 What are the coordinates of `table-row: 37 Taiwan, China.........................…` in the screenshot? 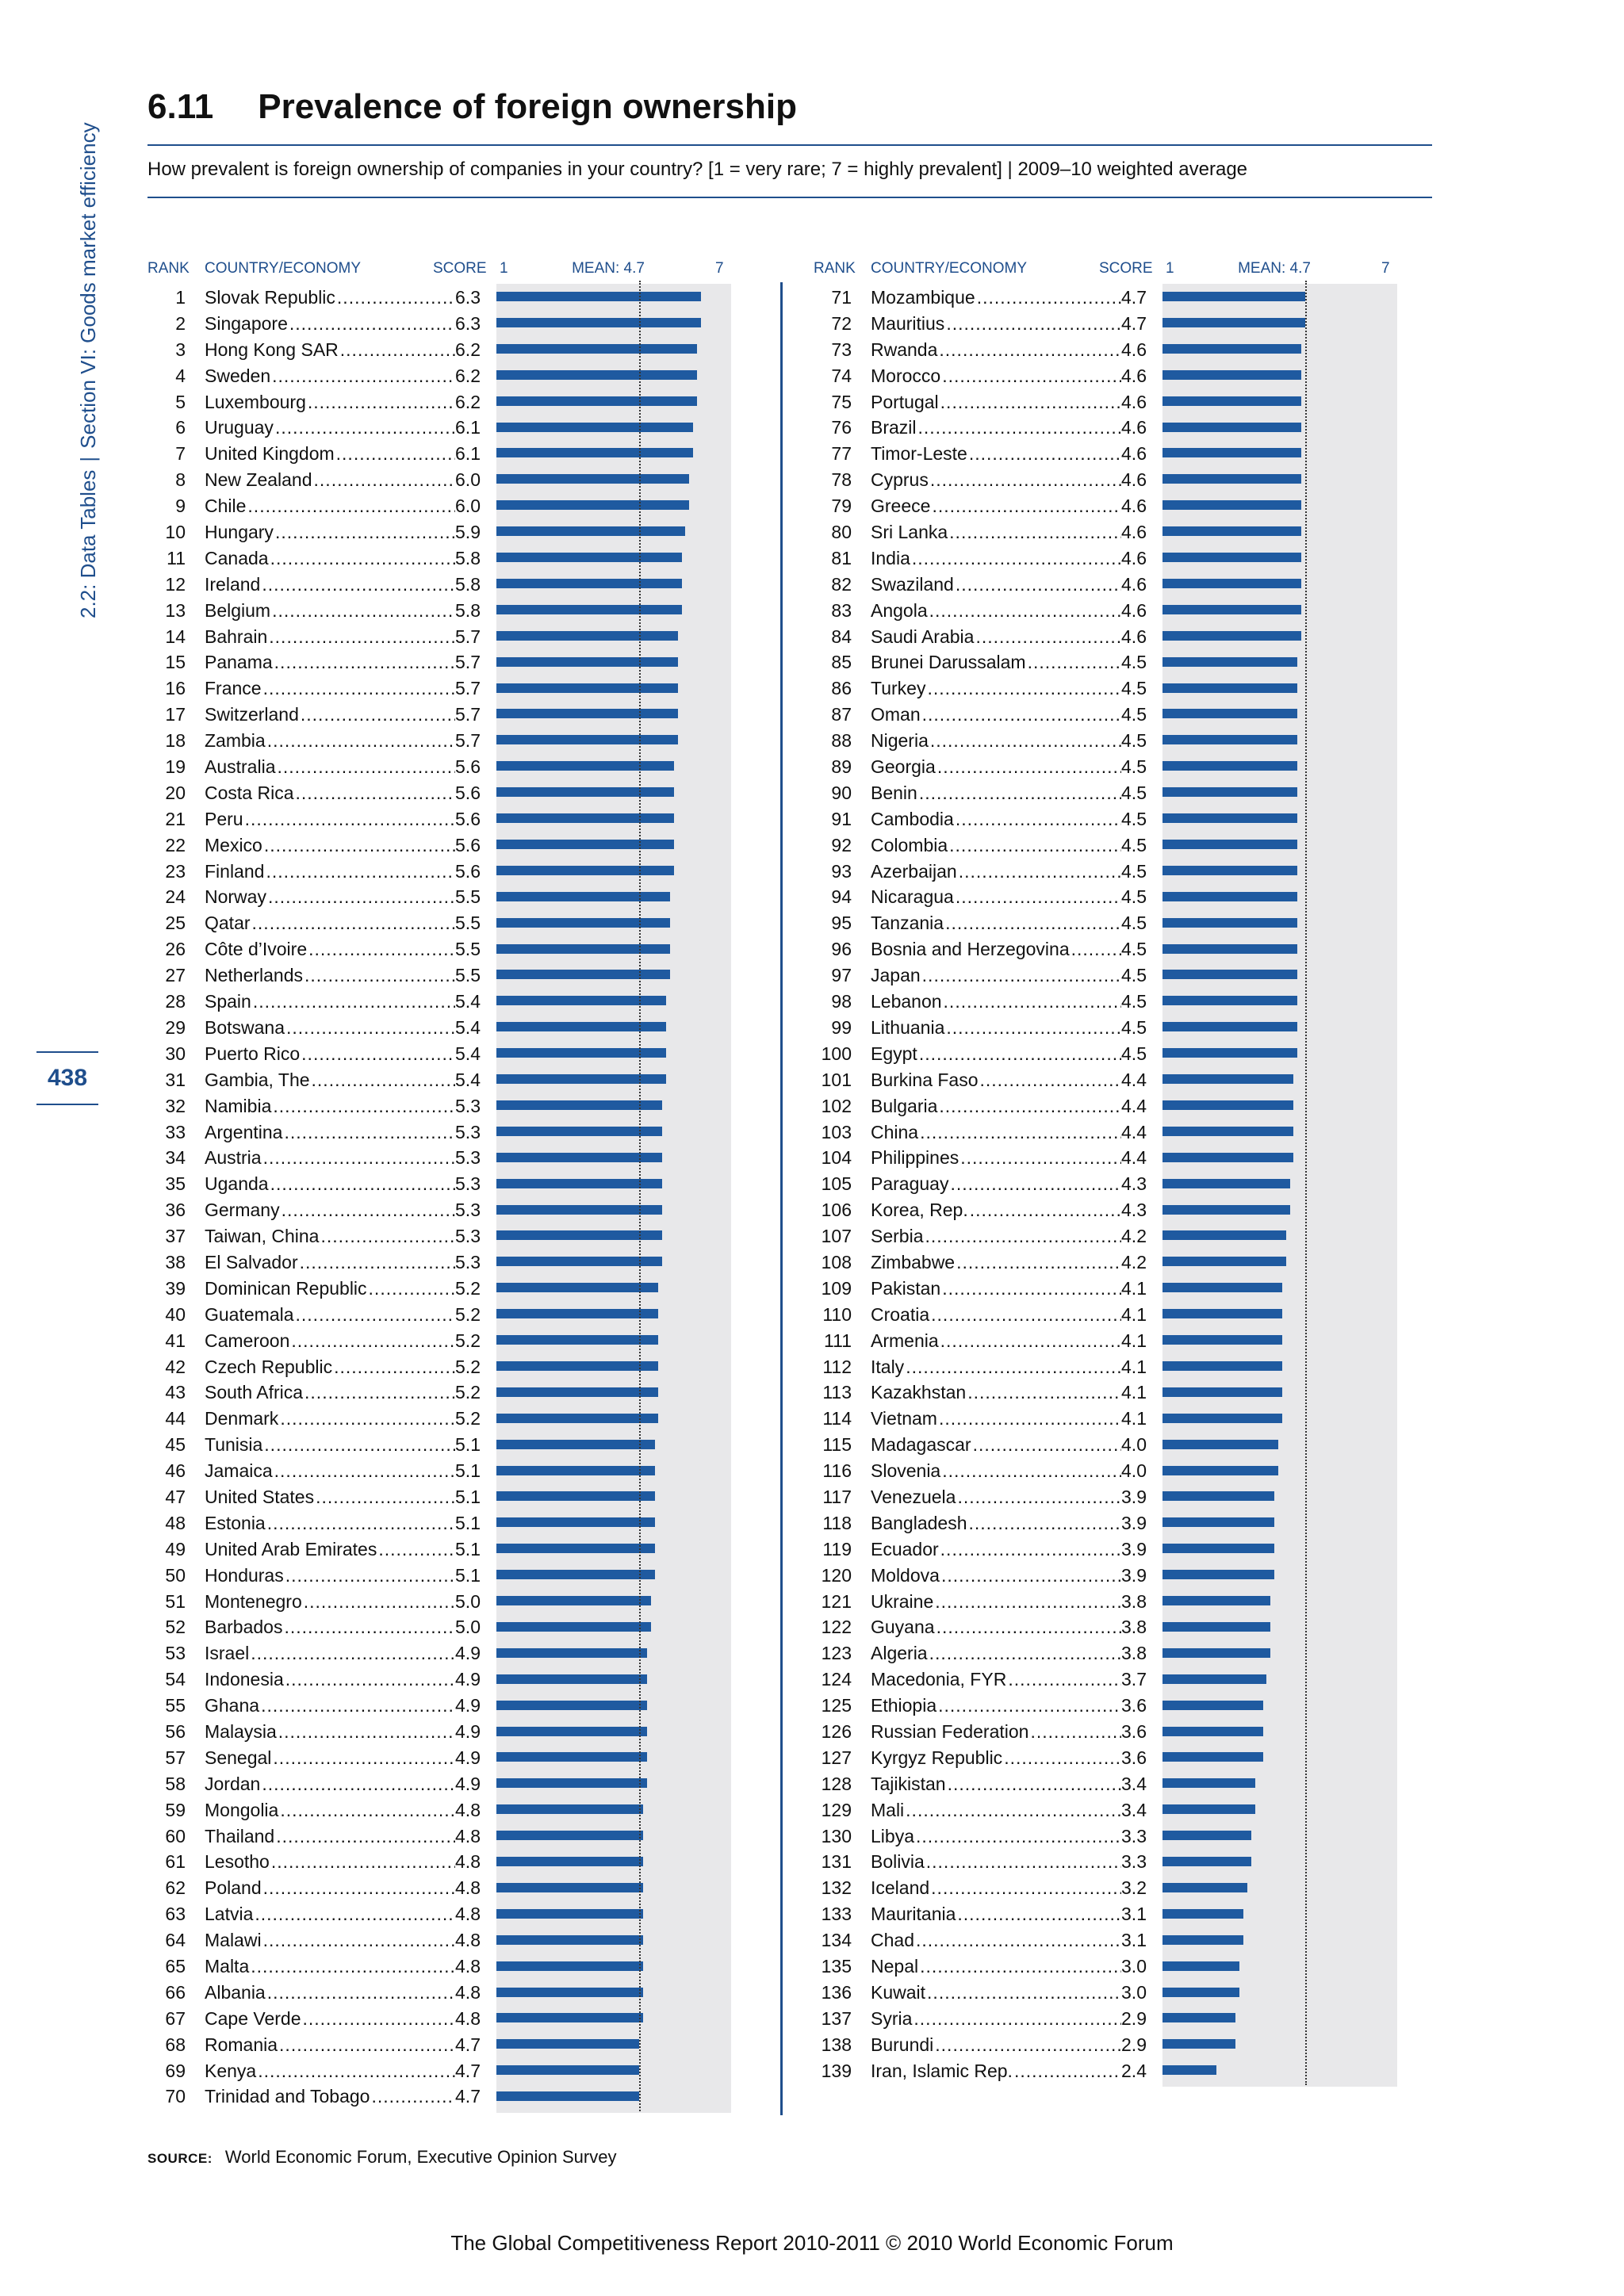 It's located at (440, 1236).